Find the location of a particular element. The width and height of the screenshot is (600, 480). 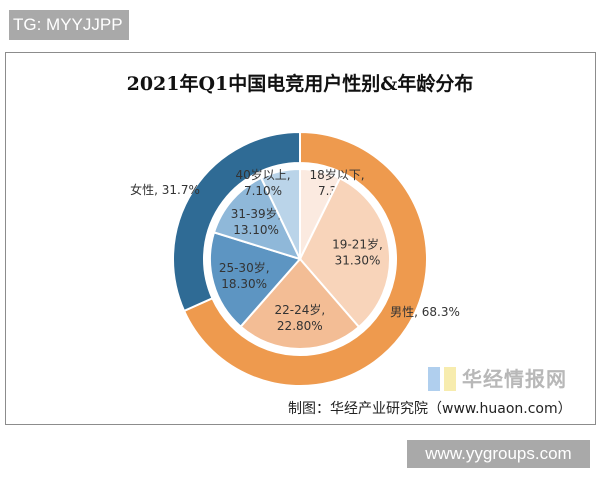

chart-title: 2021年Q1中国电竞用户性别&年龄分布 is located at coordinates (300, 84).